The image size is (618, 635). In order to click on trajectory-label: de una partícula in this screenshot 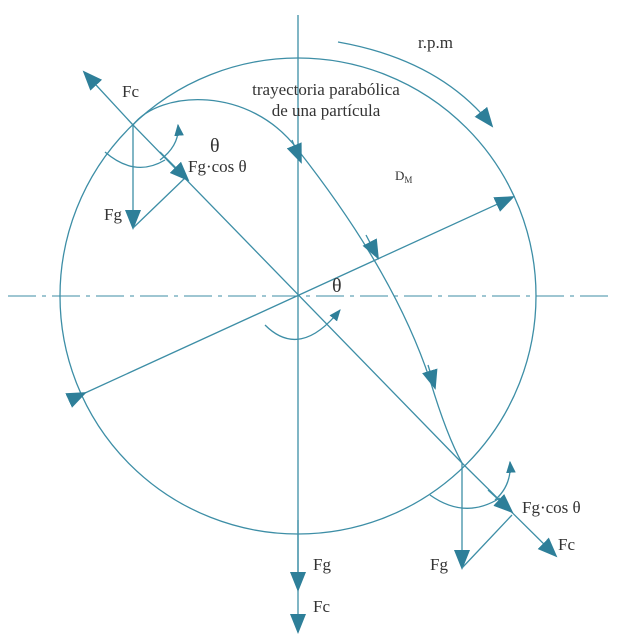, I will do `click(326, 110)`.